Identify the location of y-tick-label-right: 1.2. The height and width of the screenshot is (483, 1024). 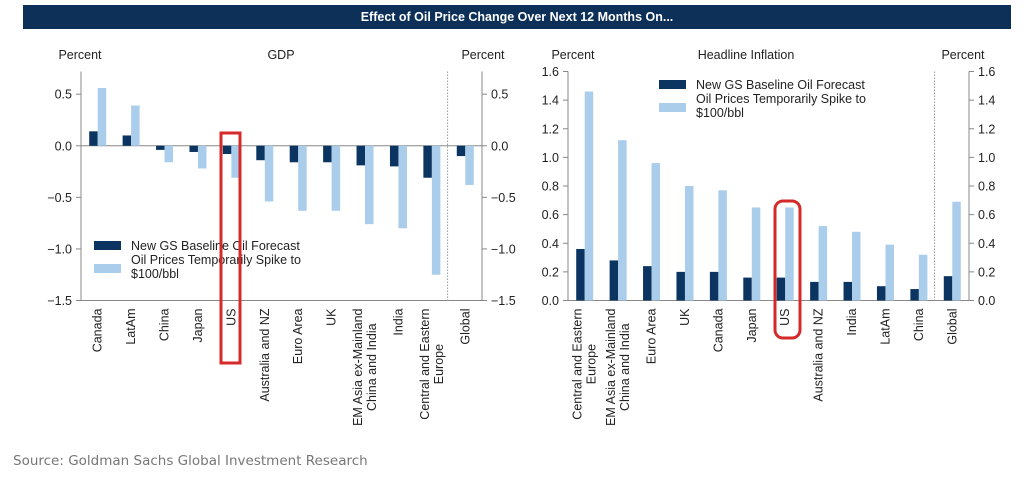
(986, 129).